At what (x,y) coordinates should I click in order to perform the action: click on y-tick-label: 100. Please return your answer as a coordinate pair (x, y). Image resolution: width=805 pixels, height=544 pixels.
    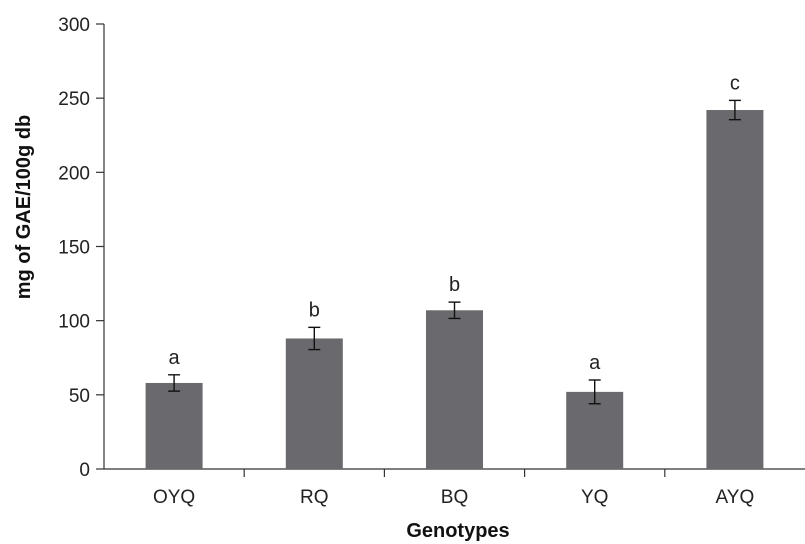
    Looking at the image, I should click on (74, 322).